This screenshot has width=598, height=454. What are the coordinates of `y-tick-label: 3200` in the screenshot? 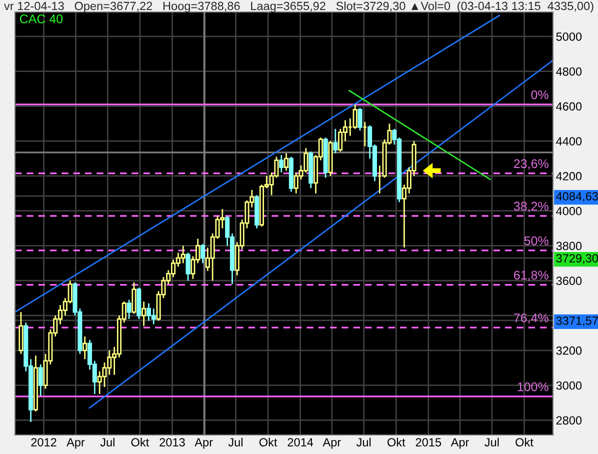 It's located at (569, 350).